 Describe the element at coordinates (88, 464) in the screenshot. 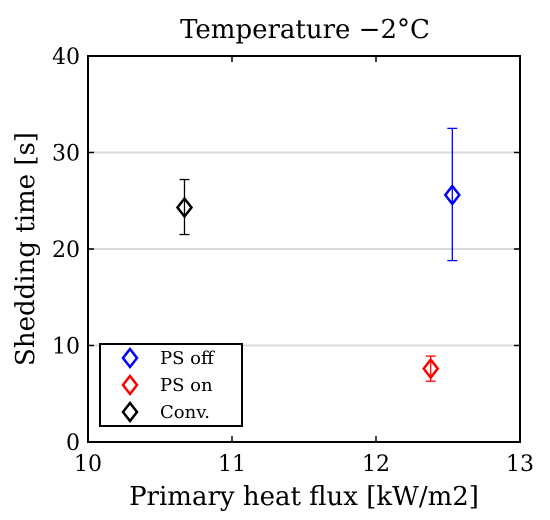

I see `x-tick-label: 10` at that location.